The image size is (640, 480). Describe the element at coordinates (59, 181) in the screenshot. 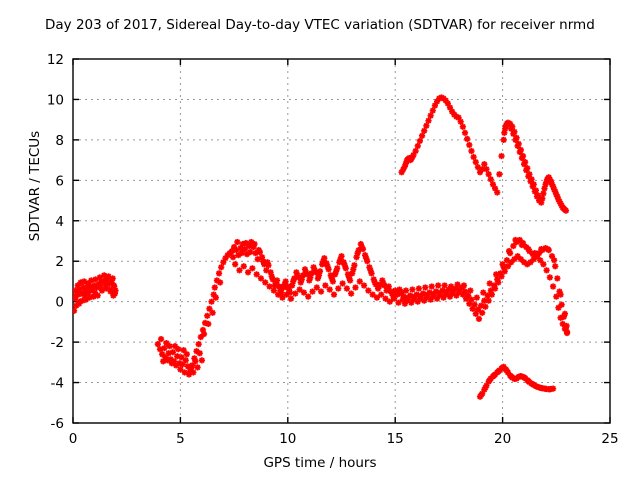

I see `svg-text: 6` at that location.